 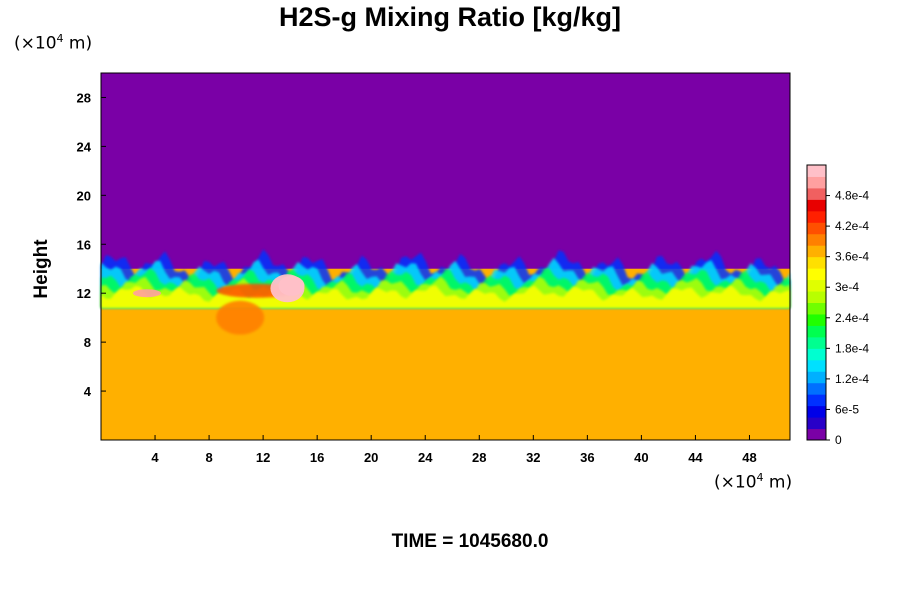 I want to click on x-tick-label: 36, so click(x=587, y=457).